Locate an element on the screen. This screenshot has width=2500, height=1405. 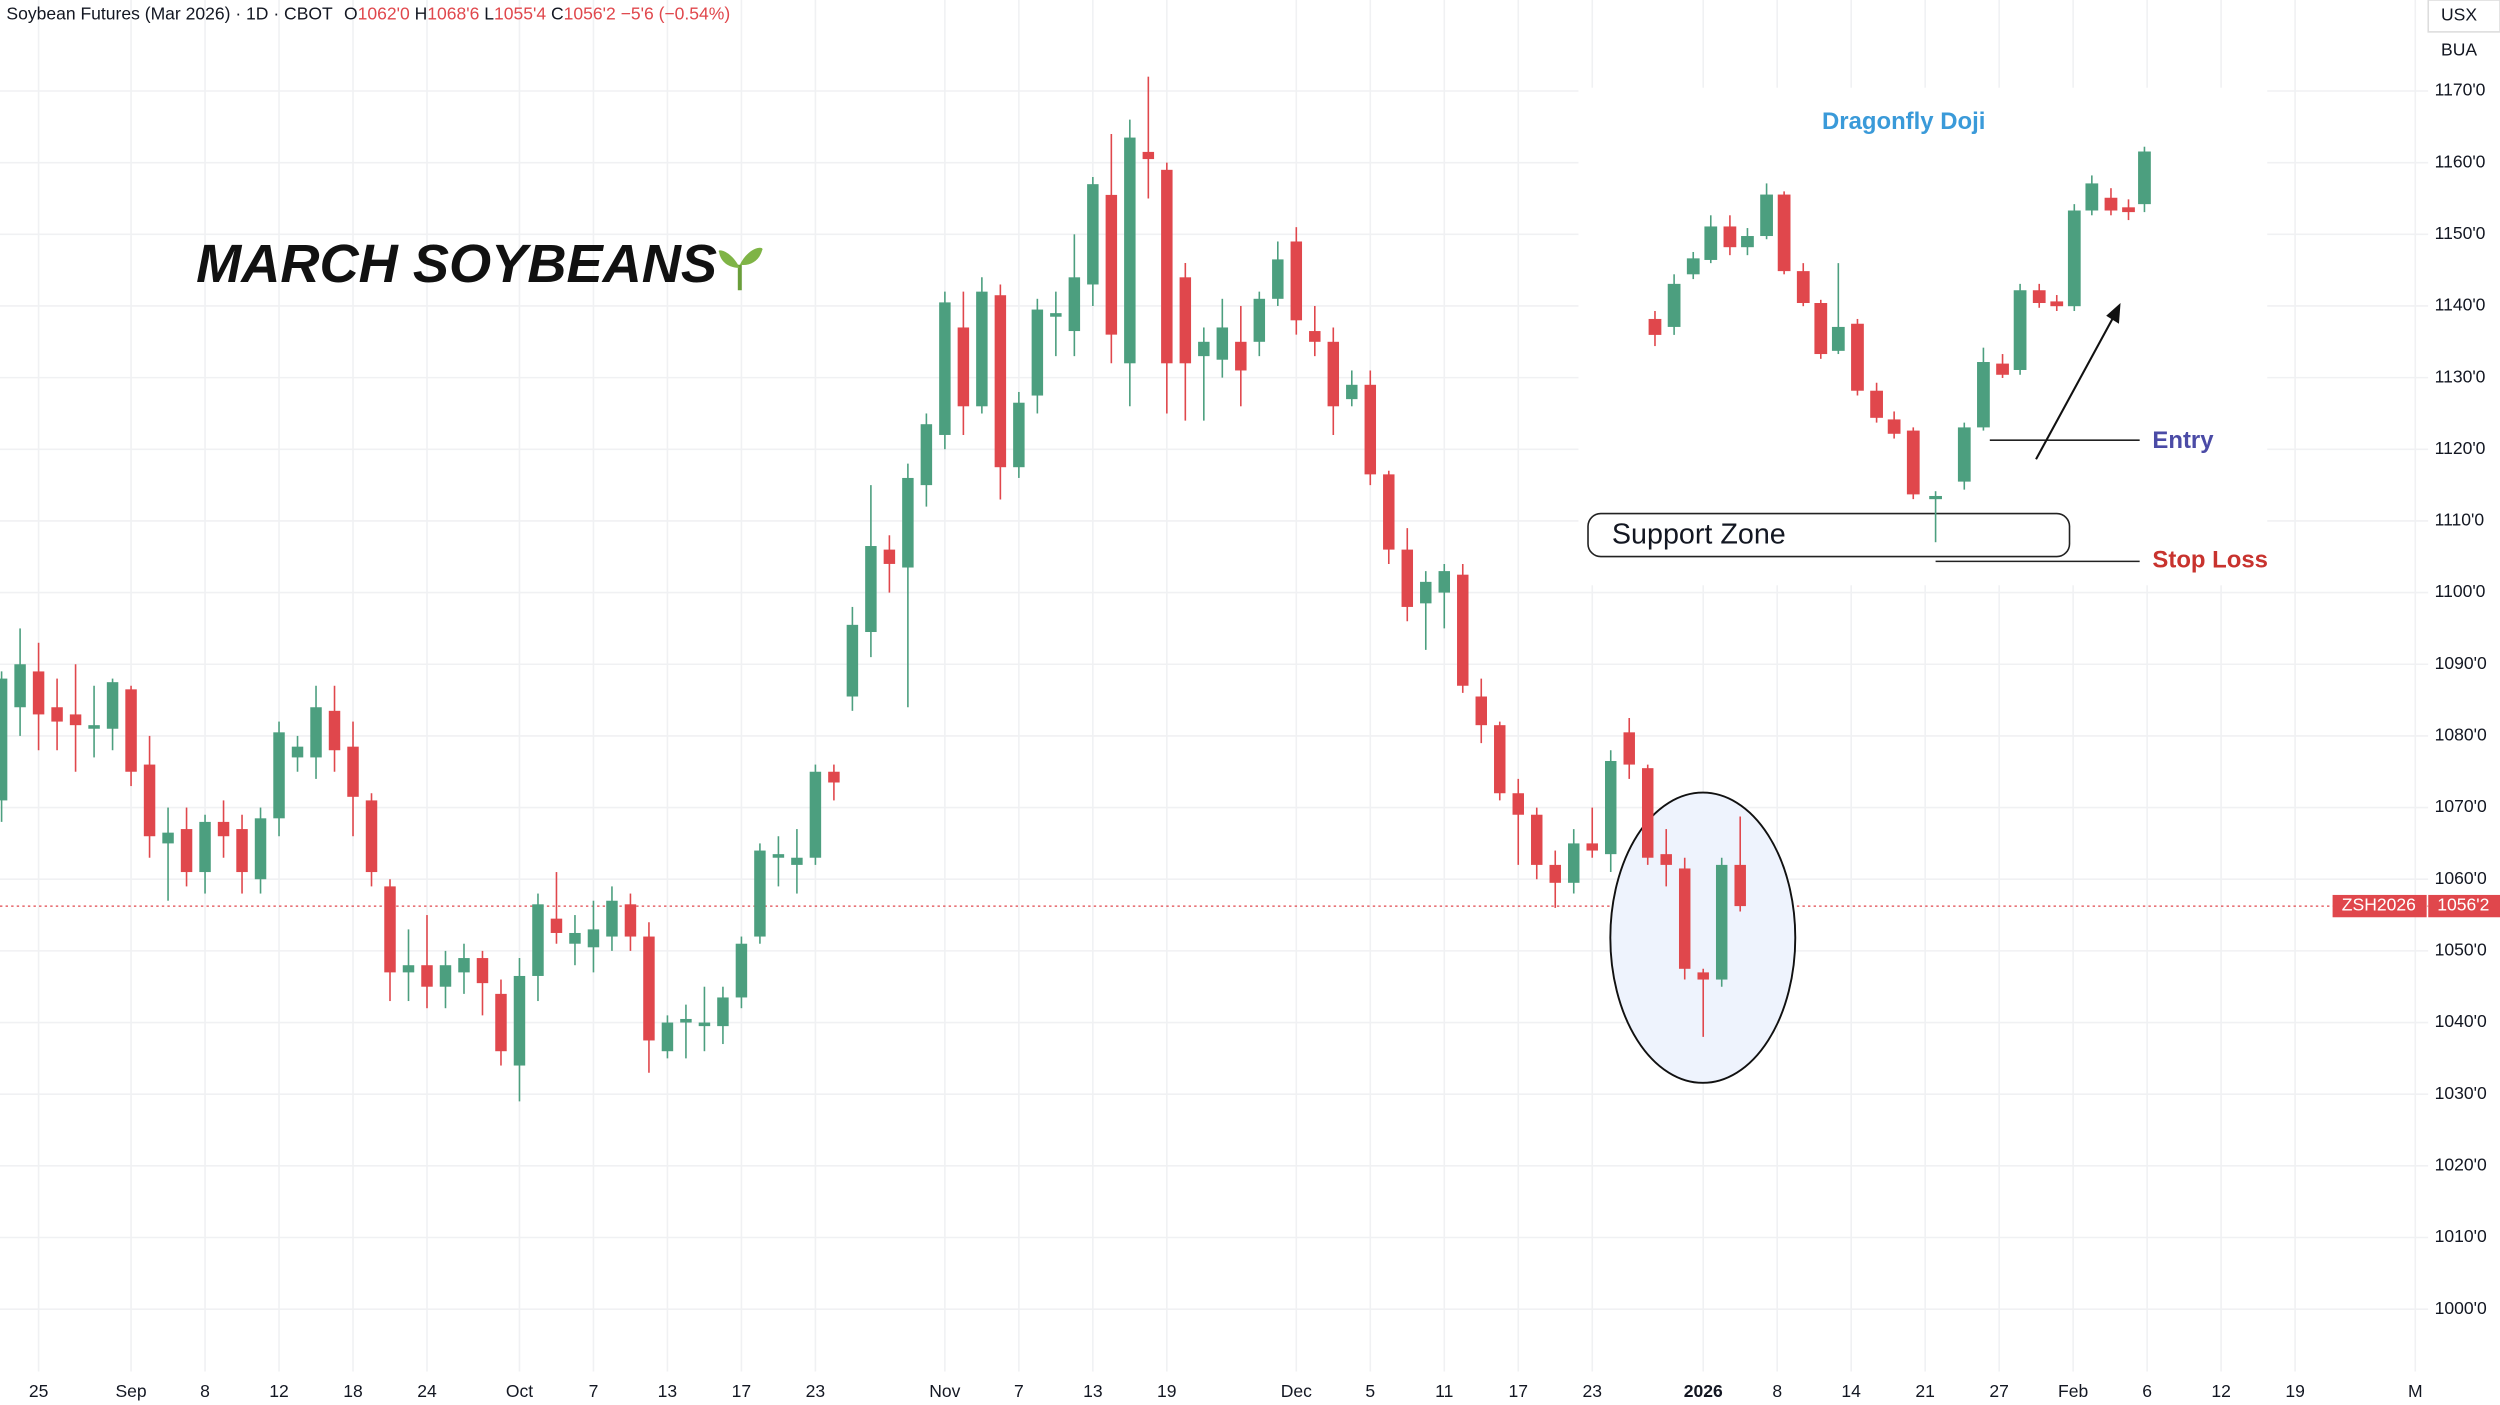
inset-background is located at coordinates (1923, 336).